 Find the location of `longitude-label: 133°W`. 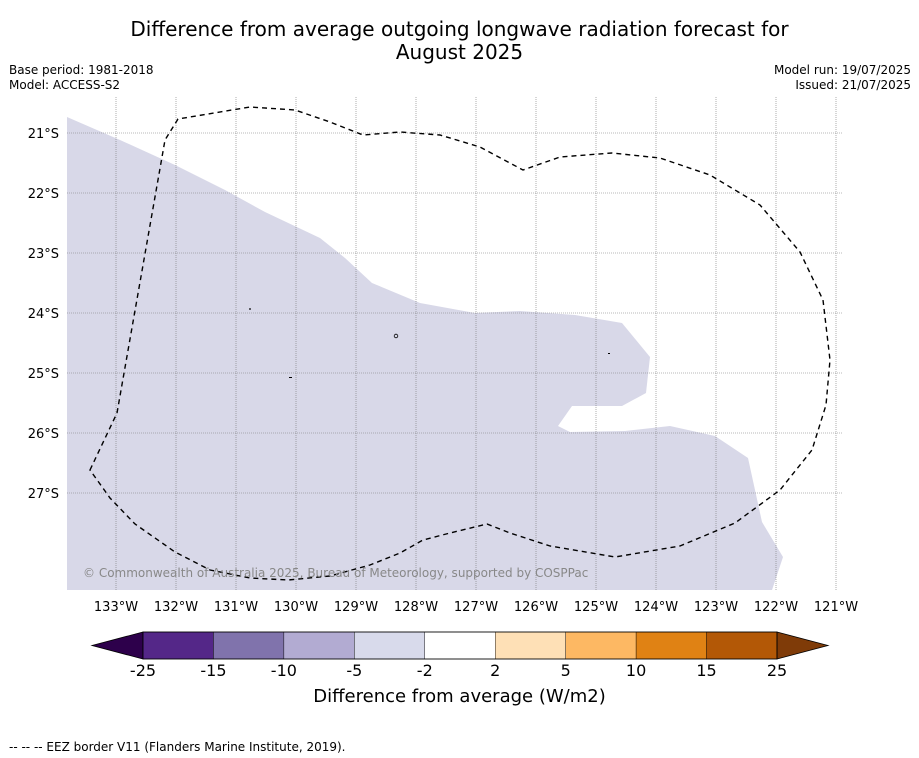

longitude-label: 133°W is located at coordinates (116, 607).